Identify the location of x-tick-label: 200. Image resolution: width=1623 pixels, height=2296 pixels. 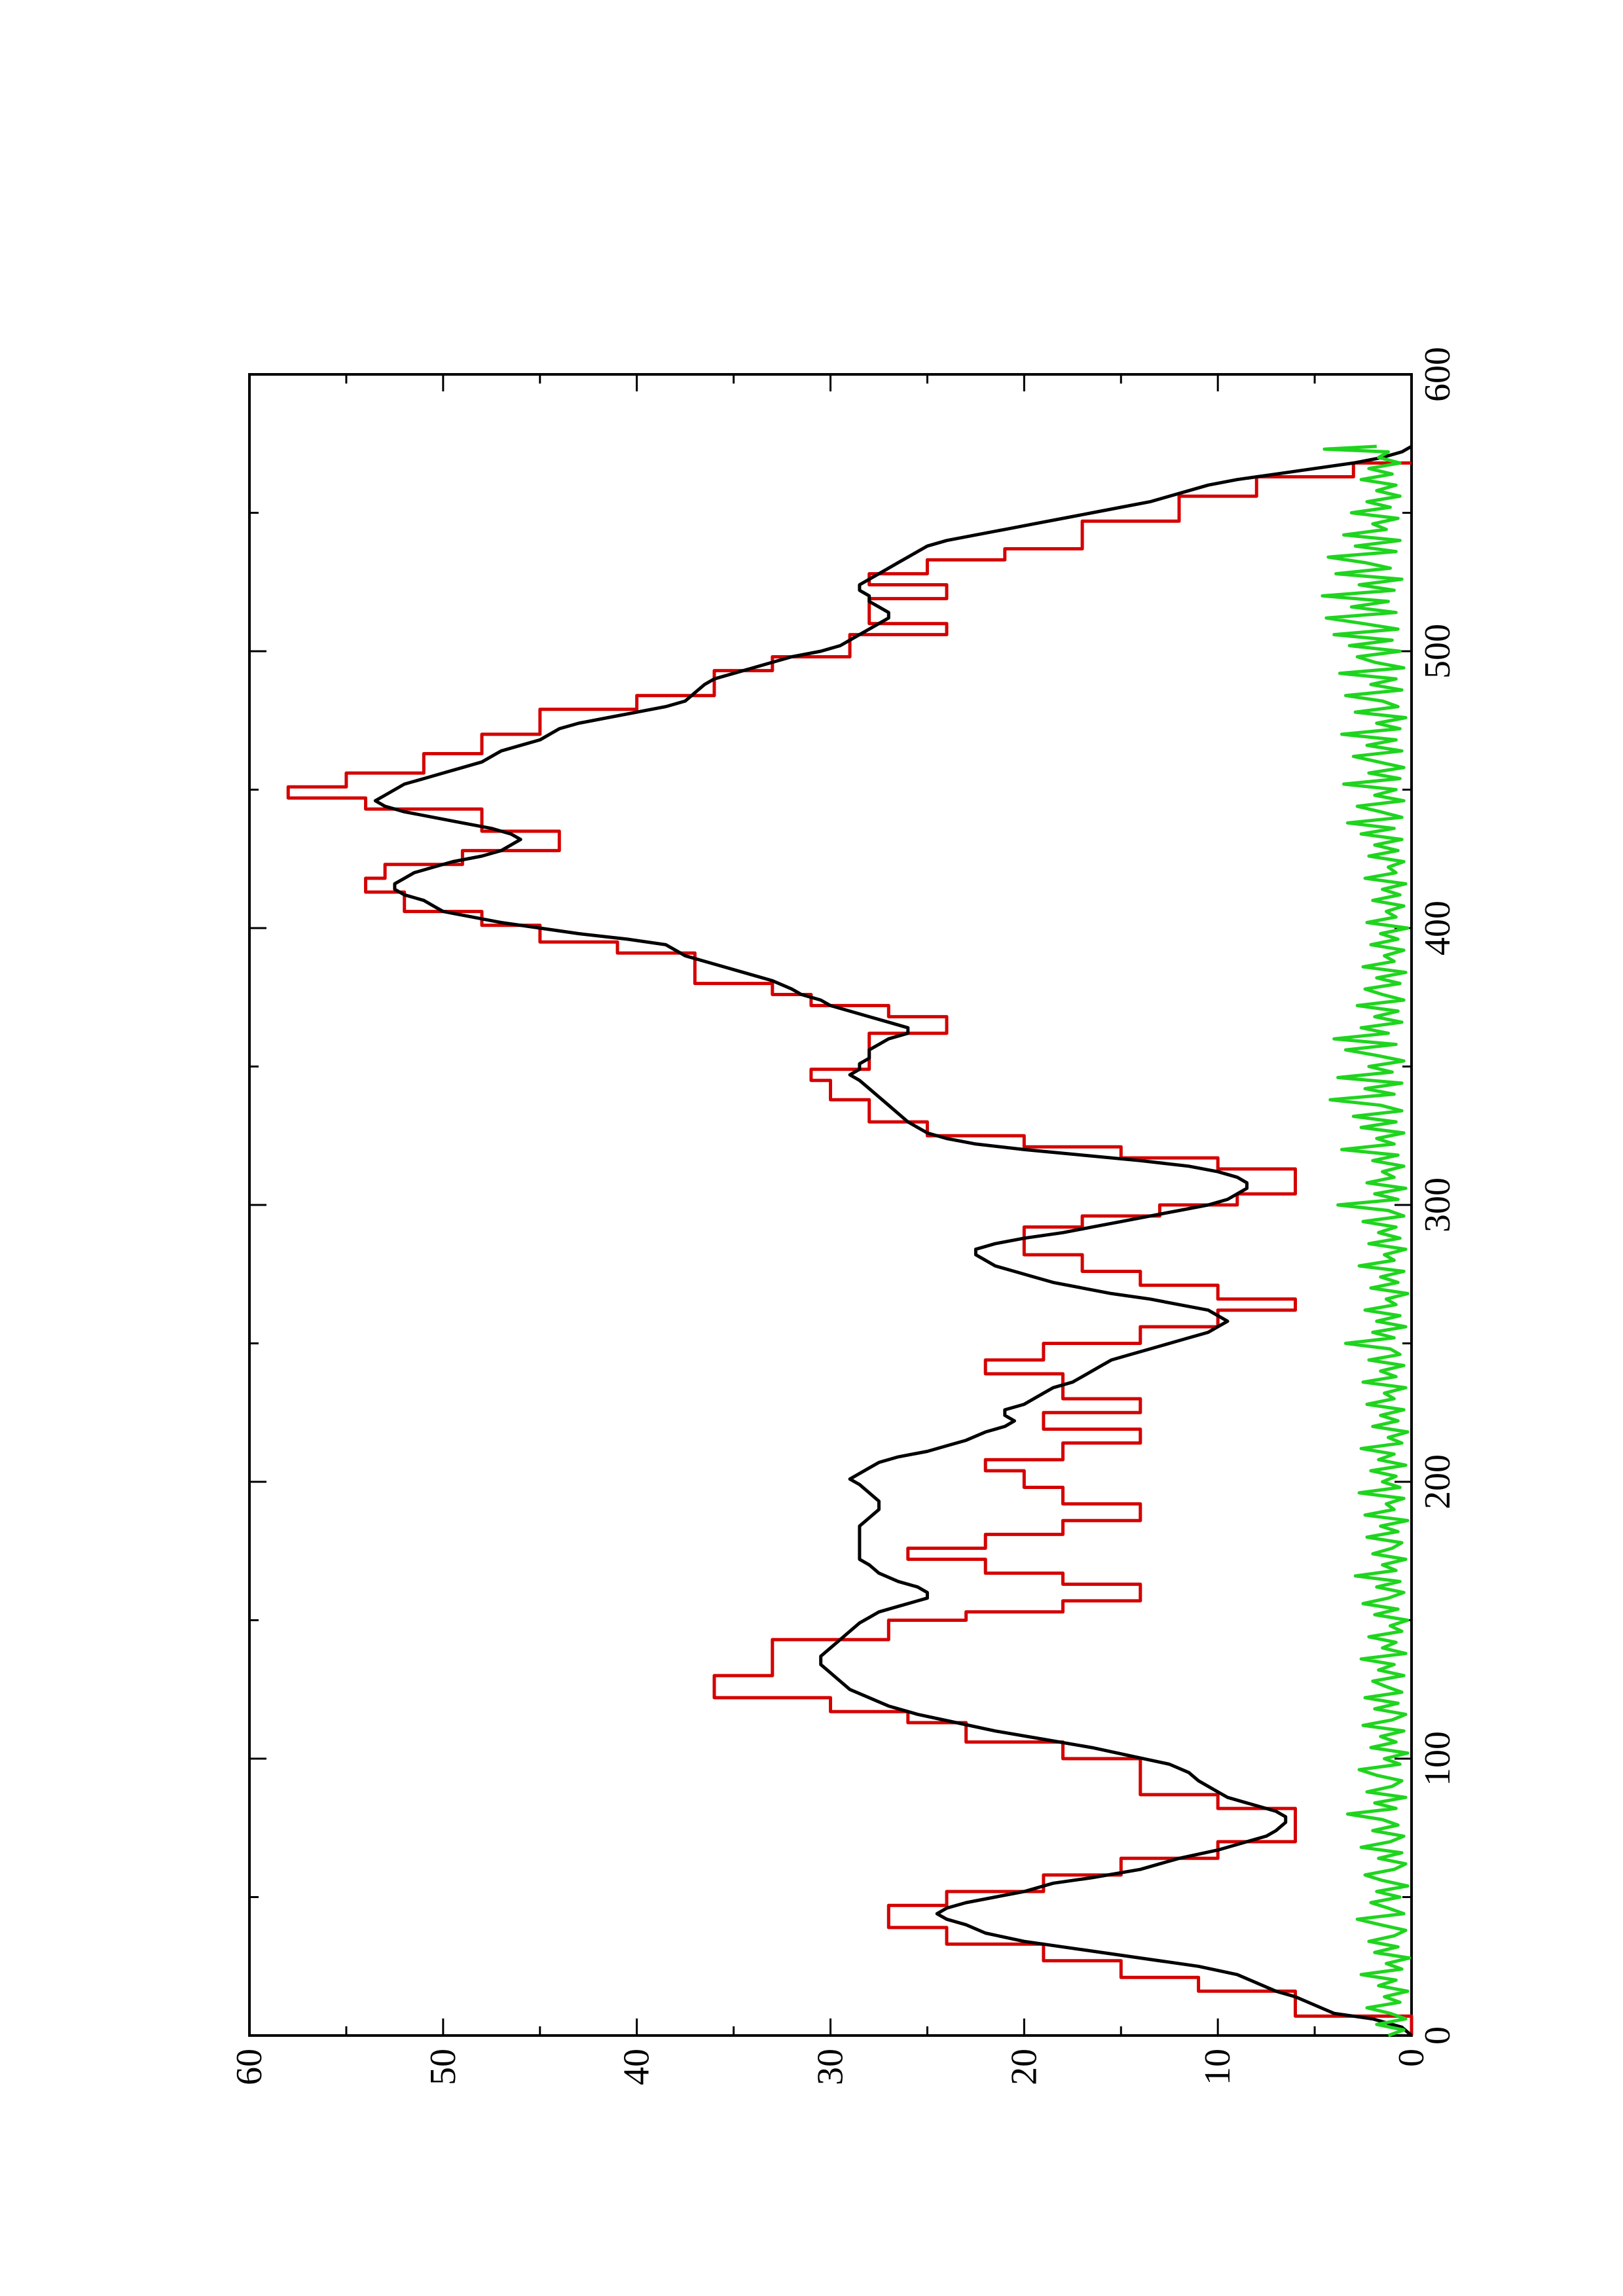
(1437, 1481).